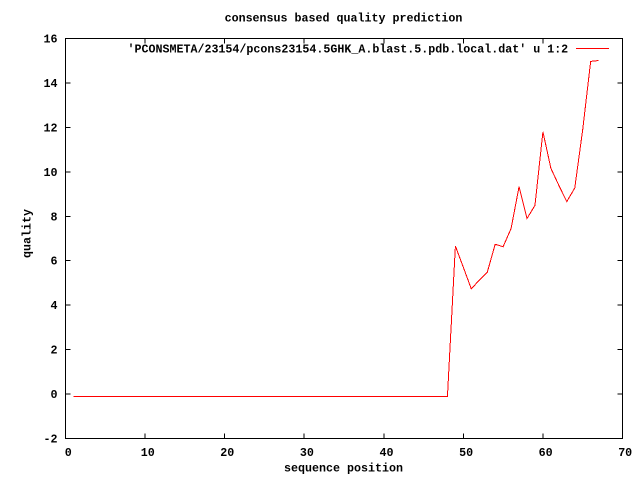  I want to click on svg-text: 30, so click(307, 453).